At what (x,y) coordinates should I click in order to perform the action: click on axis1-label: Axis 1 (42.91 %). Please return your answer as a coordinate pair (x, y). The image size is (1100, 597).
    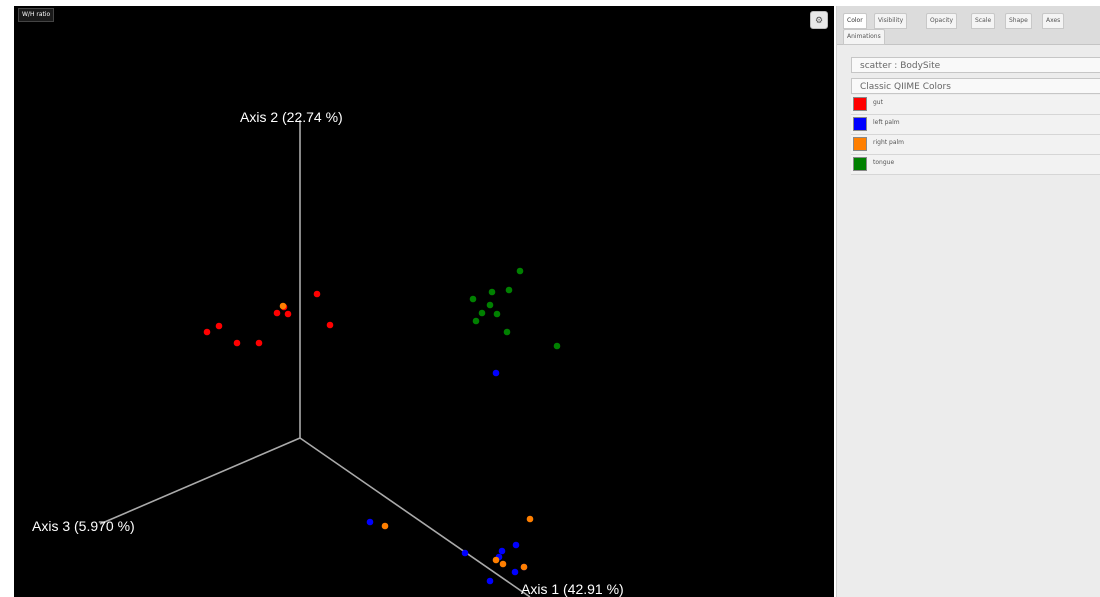
    Looking at the image, I should click on (572, 589).